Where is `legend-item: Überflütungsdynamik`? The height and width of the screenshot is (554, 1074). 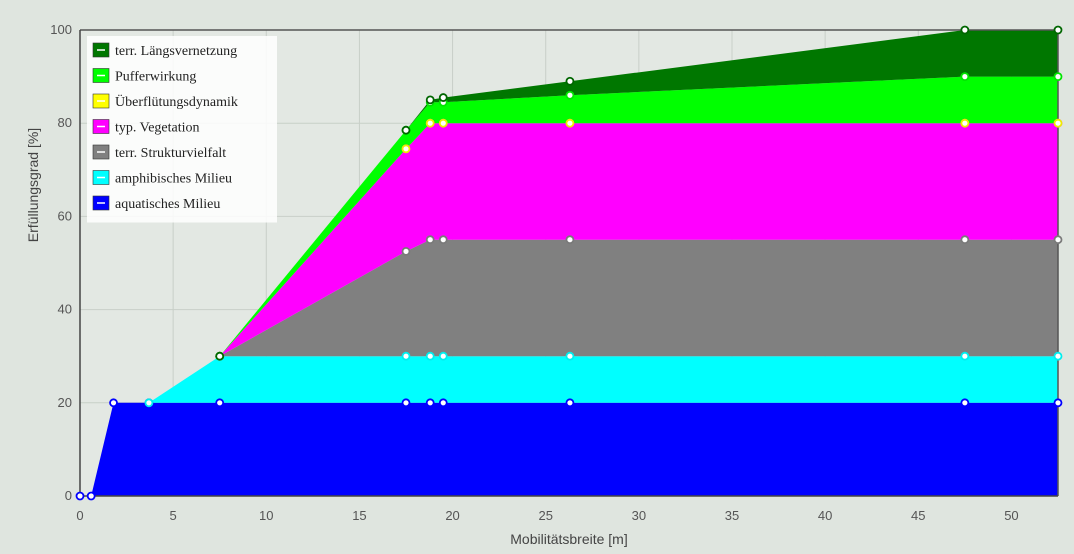 legend-item: Überflütungsdynamik is located at coordinates (165, 101).